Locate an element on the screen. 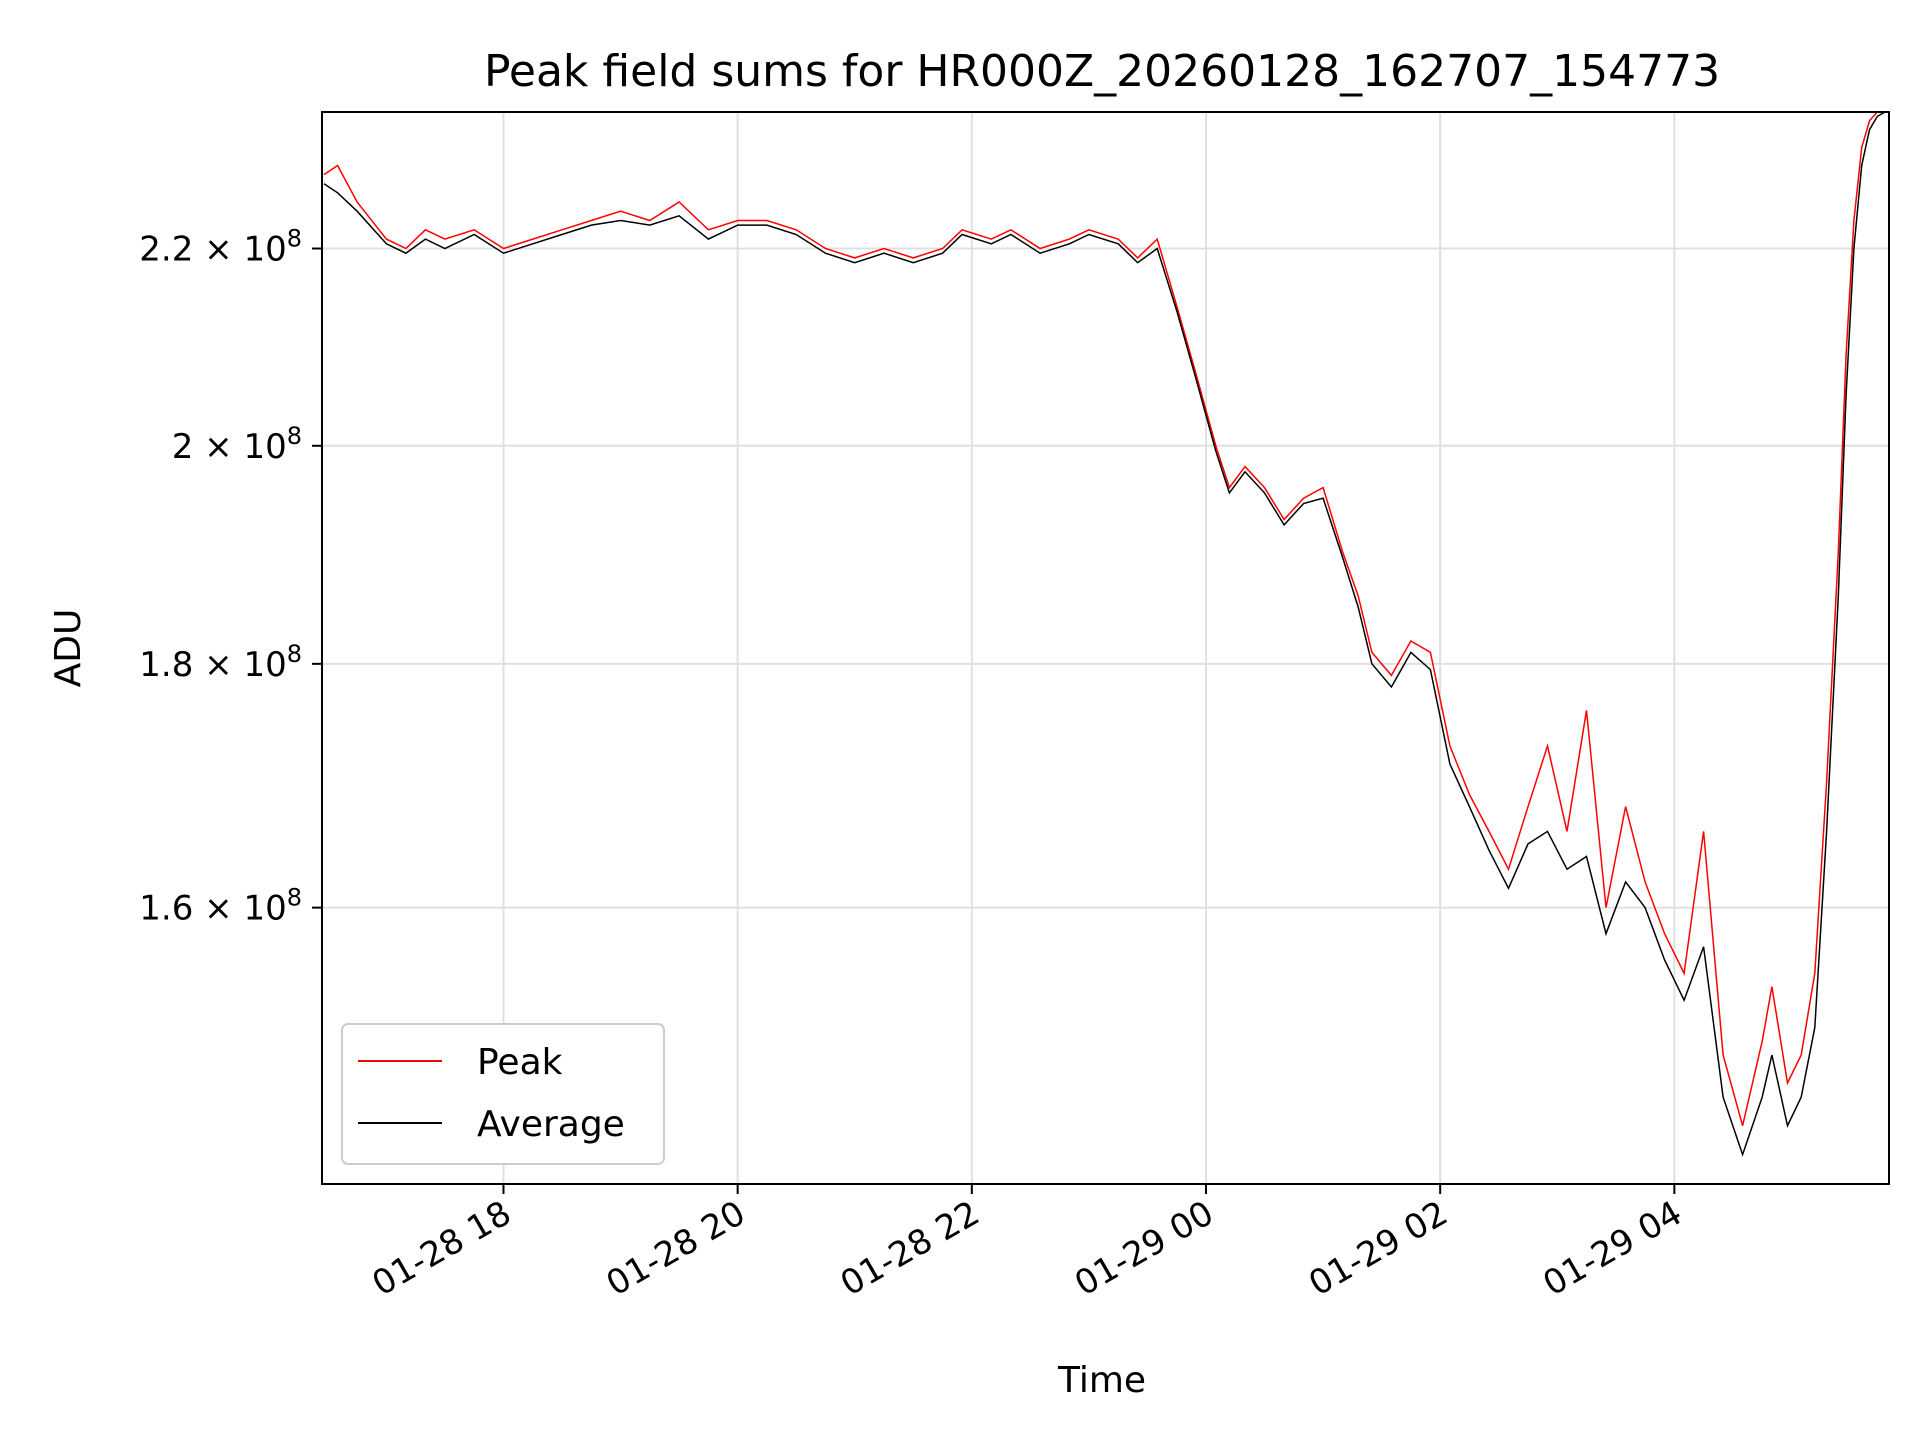 The height and width of the screenshot is (1440, 1920). y-tick-label: 2.2 × 108 is located at coordinates (220, 247).